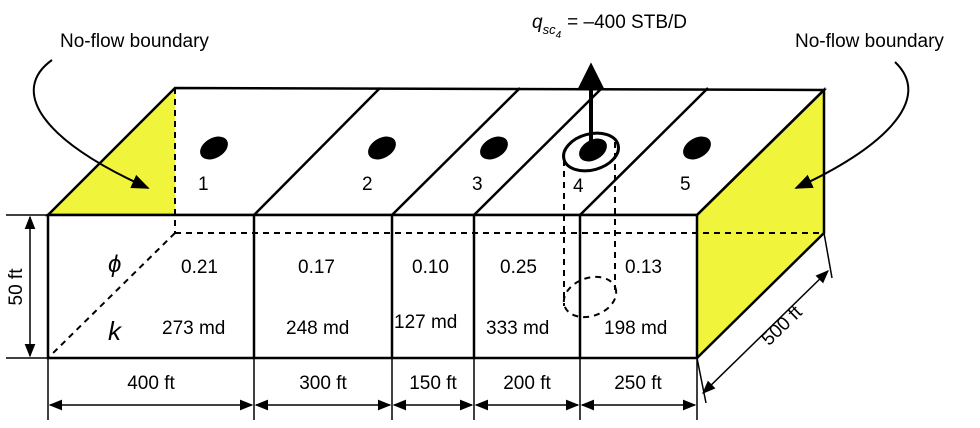 This screenshot has height=428, width=980. I want to click on no-flow-left-label: No-flow boundary, so click(134, 41).